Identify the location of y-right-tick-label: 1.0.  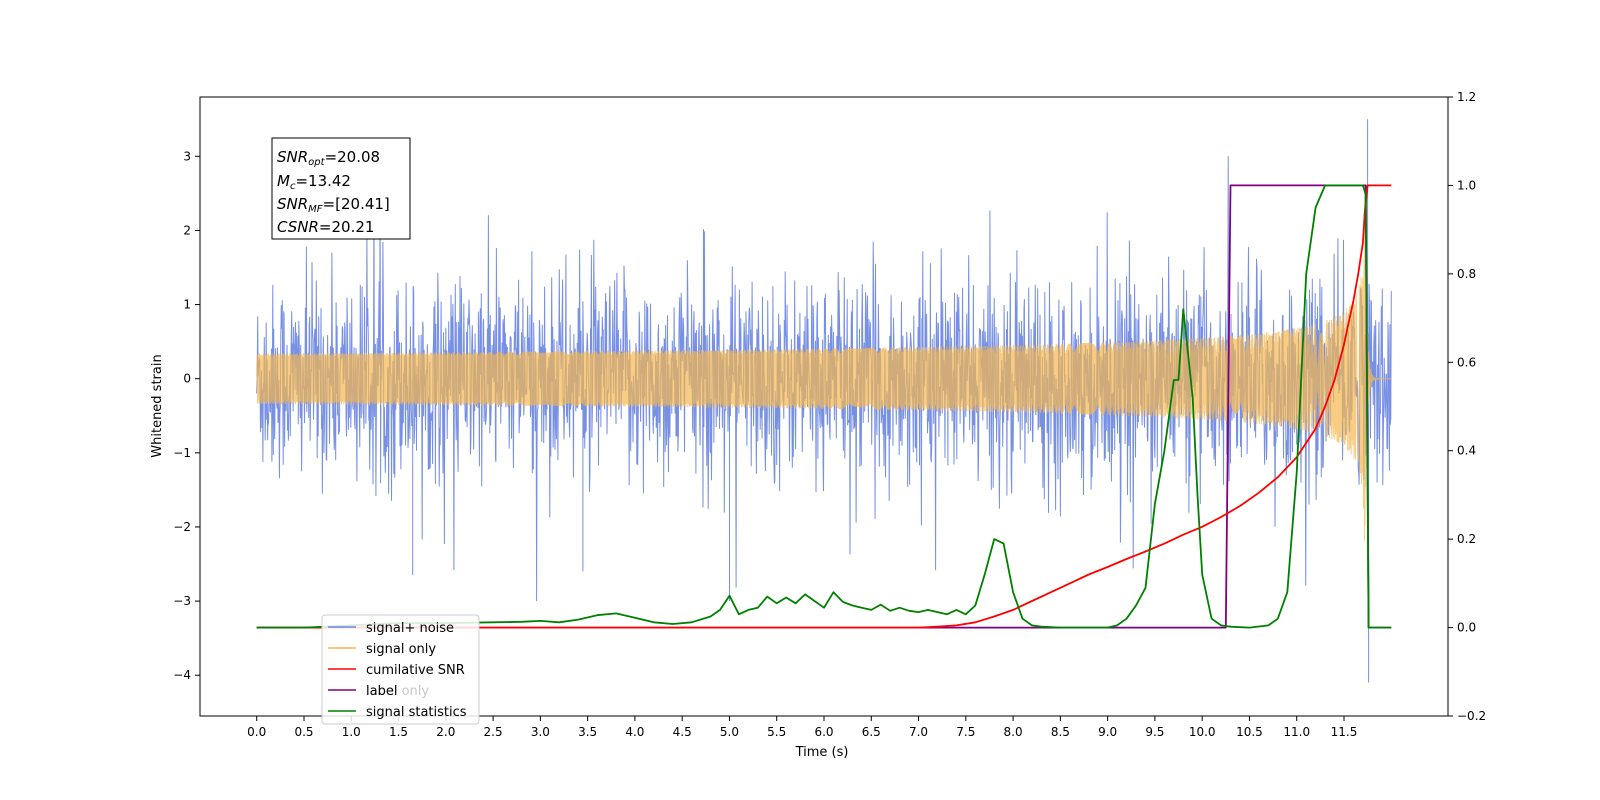
(1466, 185).